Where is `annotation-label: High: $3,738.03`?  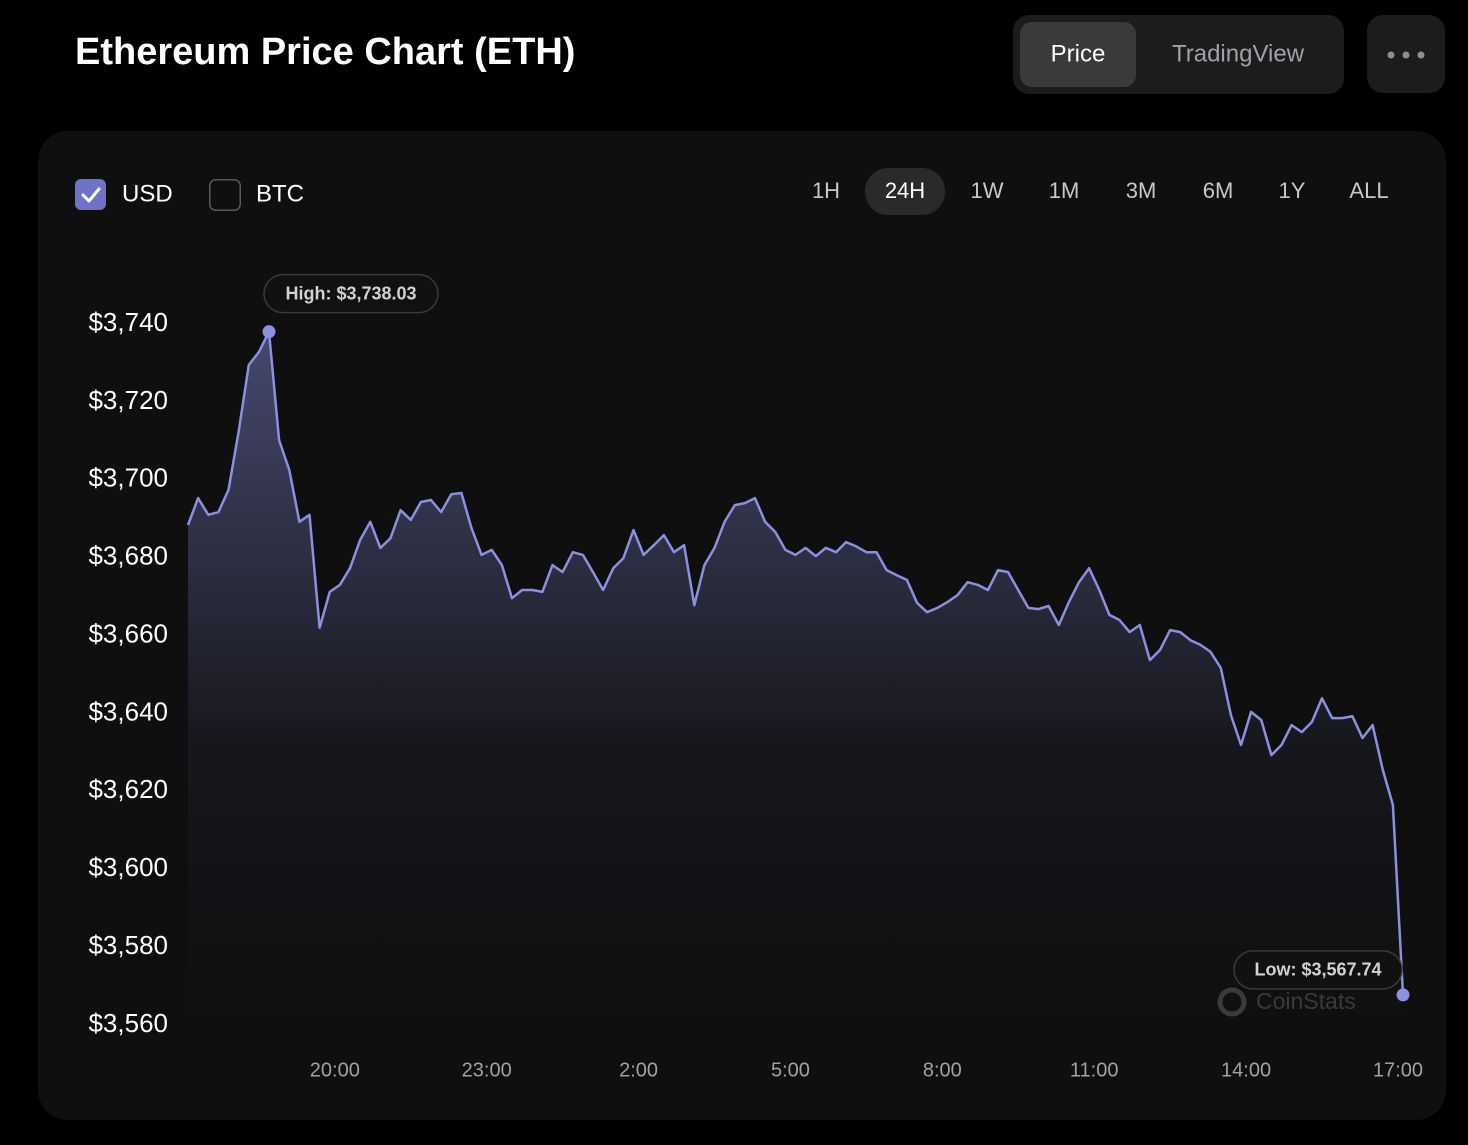 annotation-label: High: $3,738.03 is located at coordinates (350, 293).